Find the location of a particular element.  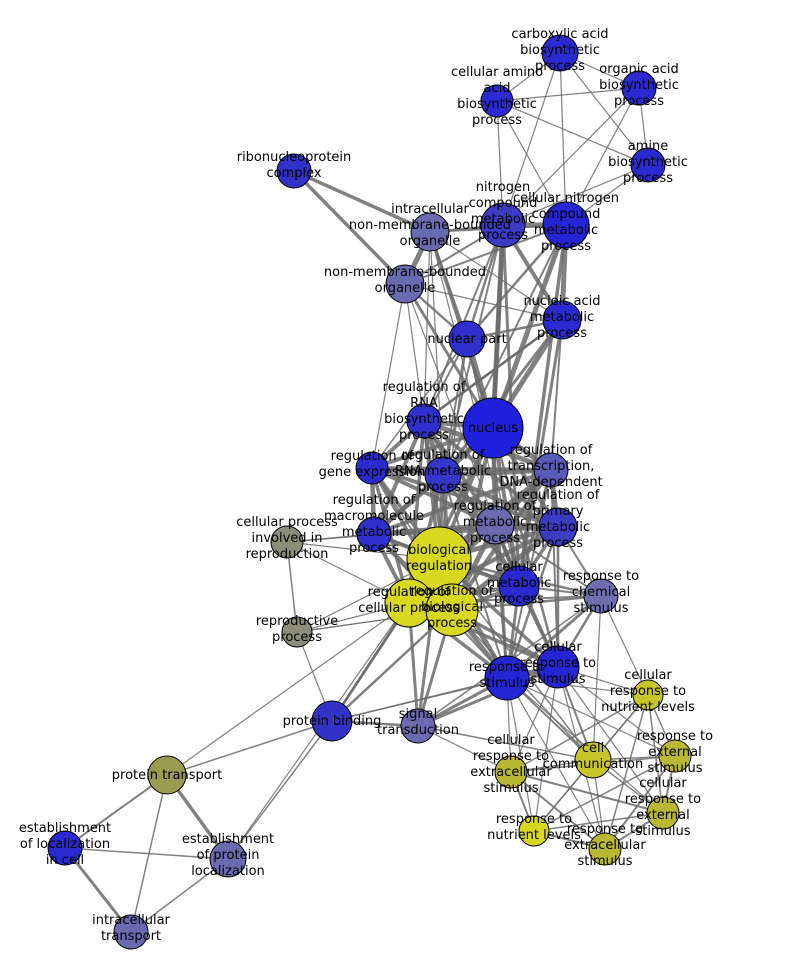

graph-node-protein-transport is located at coordinates (167, 775).